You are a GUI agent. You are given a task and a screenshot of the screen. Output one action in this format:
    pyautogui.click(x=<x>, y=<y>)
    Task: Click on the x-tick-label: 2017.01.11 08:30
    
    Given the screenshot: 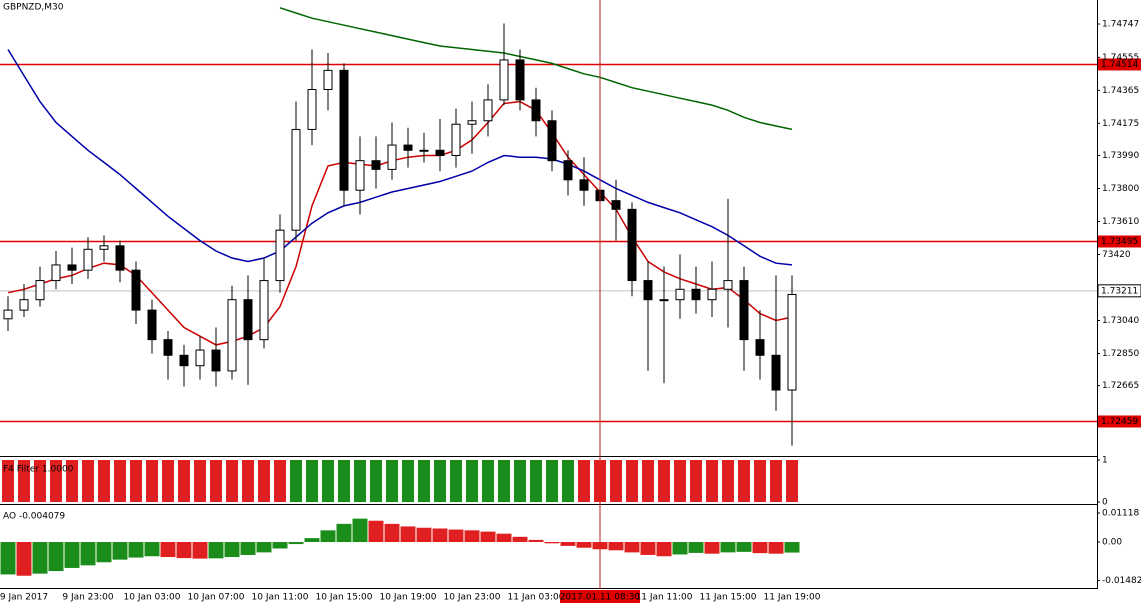 What is the action you would take?
    pyautogui.click(x=600, y=598)
    